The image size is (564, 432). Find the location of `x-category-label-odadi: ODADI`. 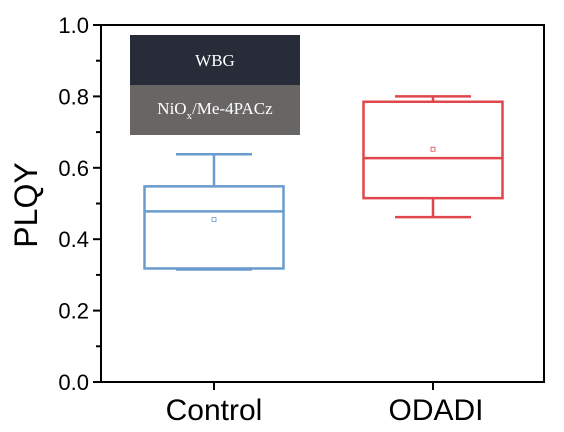

x-category-label-odadi: ODADI is located at coordinates (435, 410).